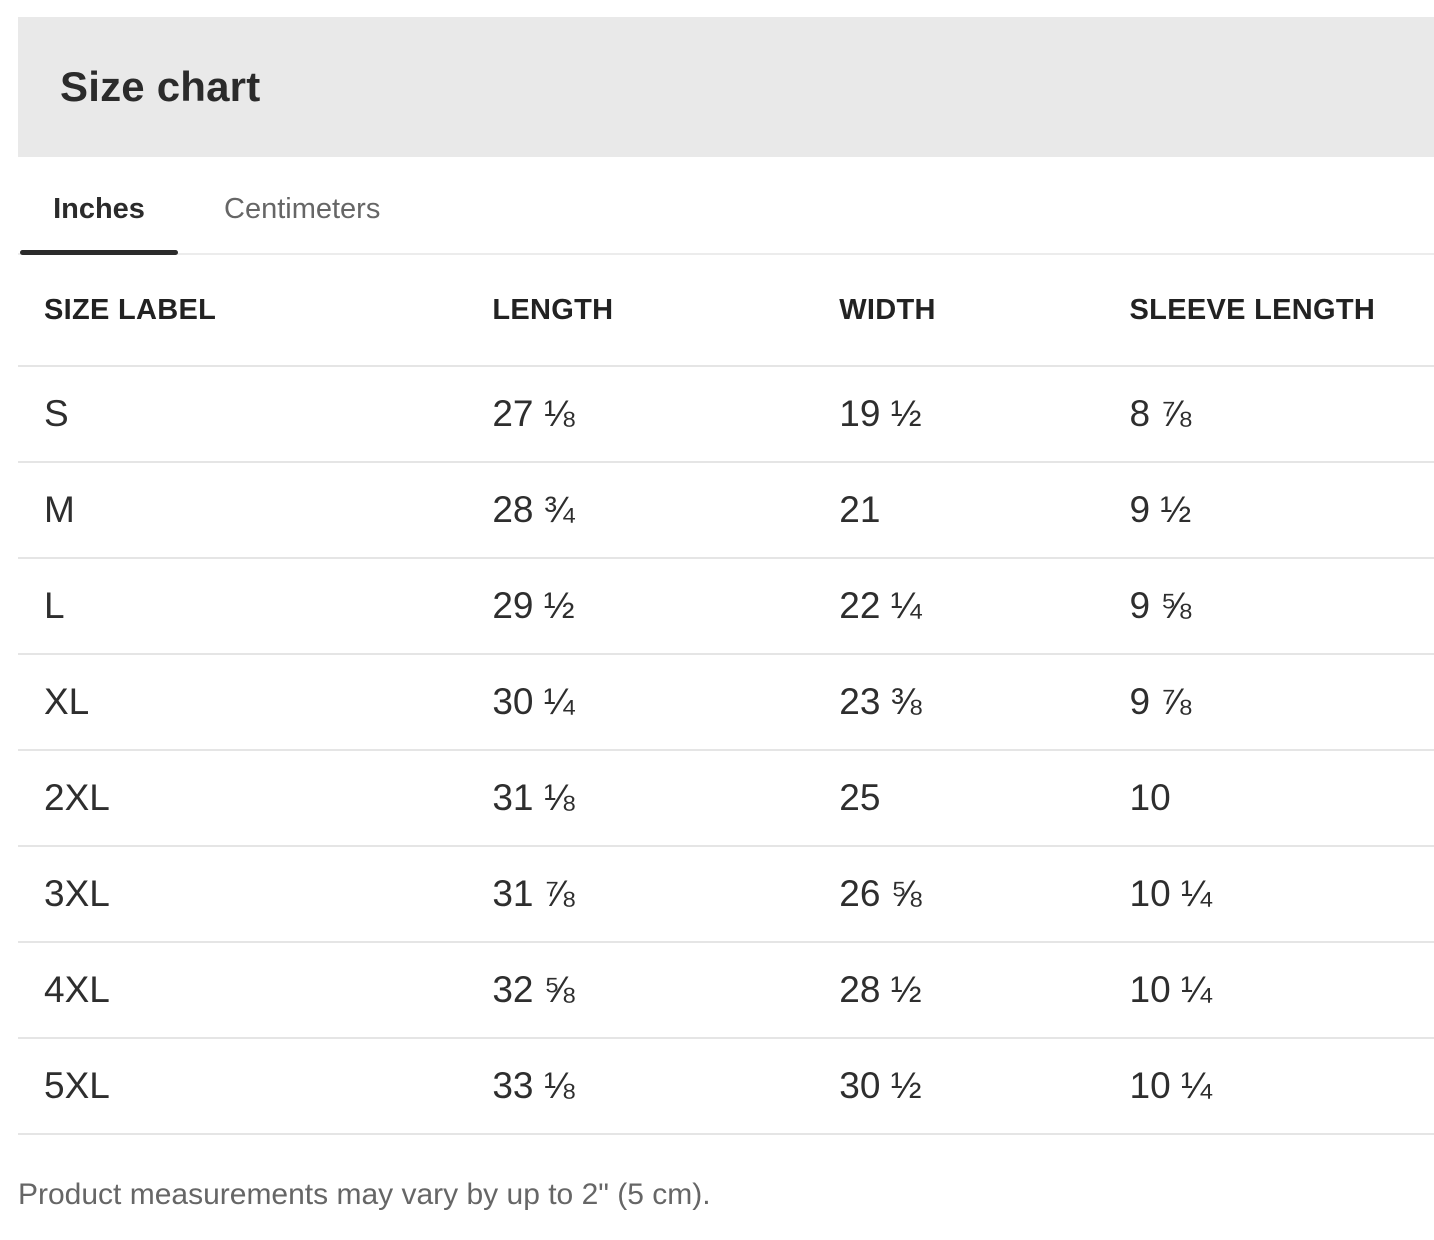 The width and height of the screenshot is (1434, 1240). I want to click on cell-size: 4XL, so click(255, 990).